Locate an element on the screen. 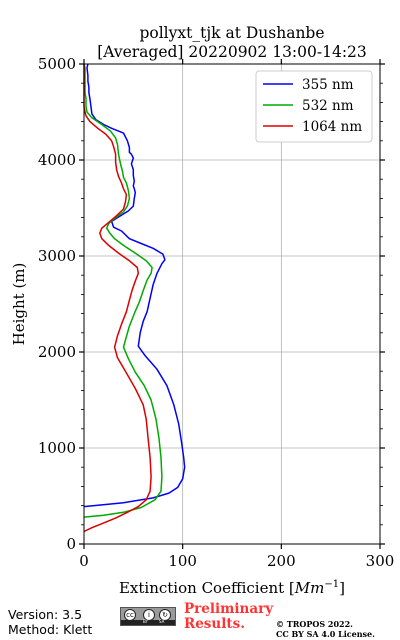 The height and width of the screenshot is (640, 400). y-tick-label-4: 4000 is located at coordinates (57, 160).